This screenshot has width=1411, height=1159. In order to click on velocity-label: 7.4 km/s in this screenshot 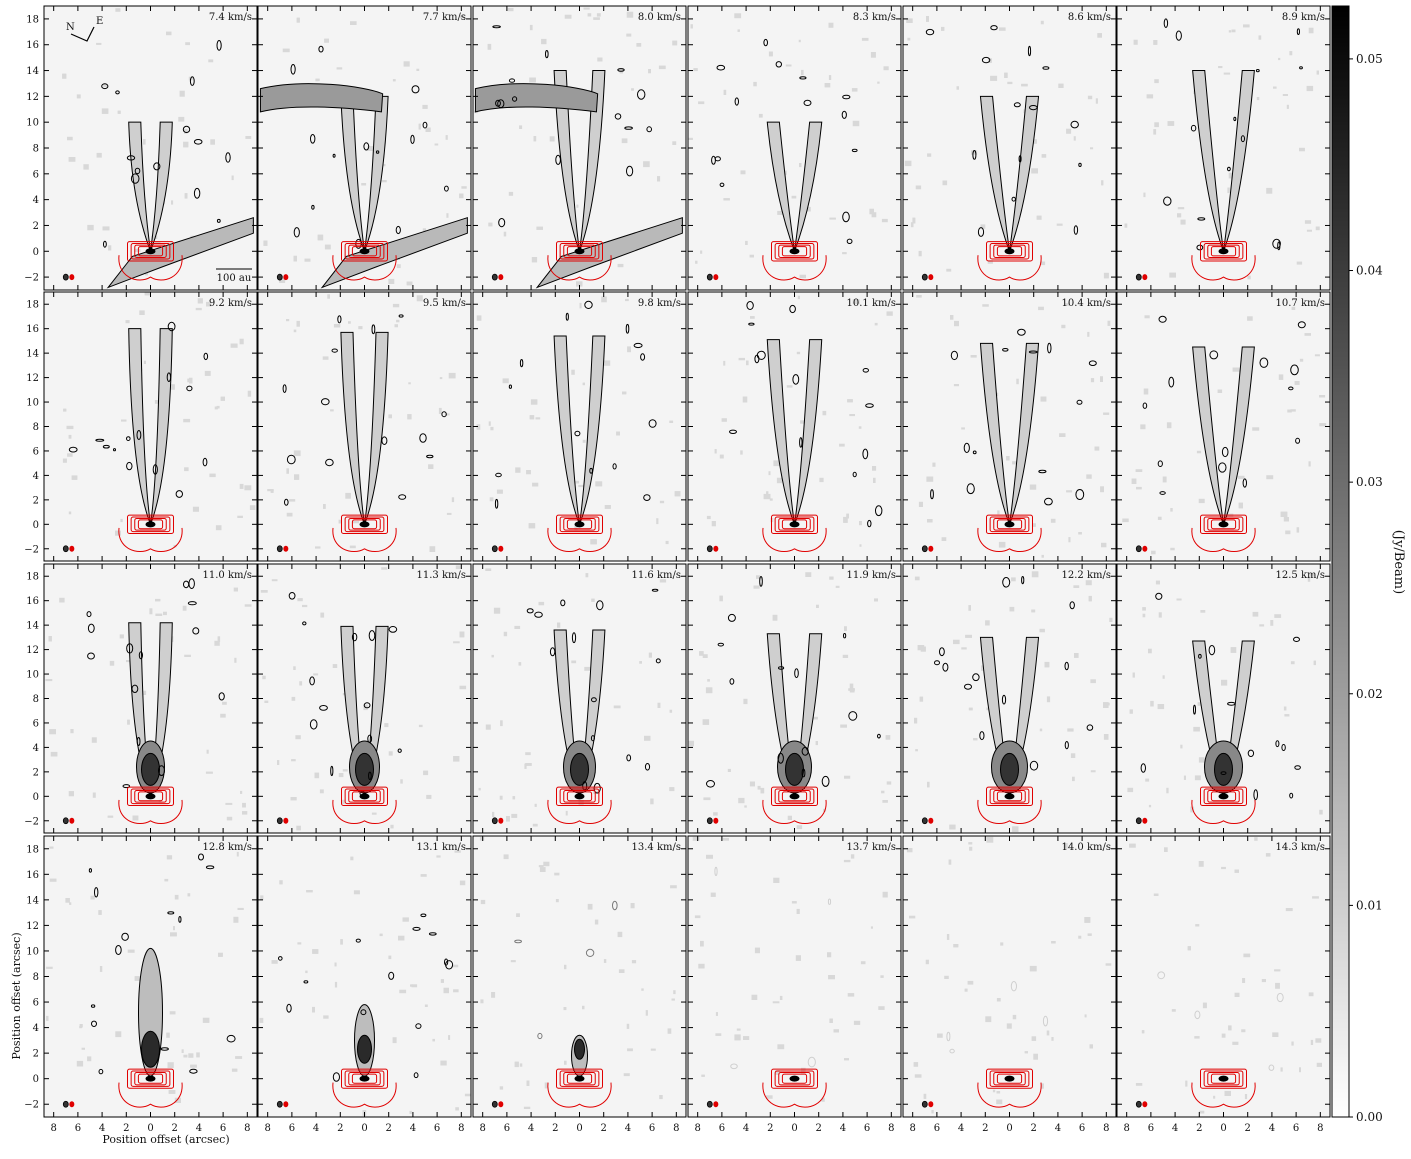, I will do `click(230, 17)`.